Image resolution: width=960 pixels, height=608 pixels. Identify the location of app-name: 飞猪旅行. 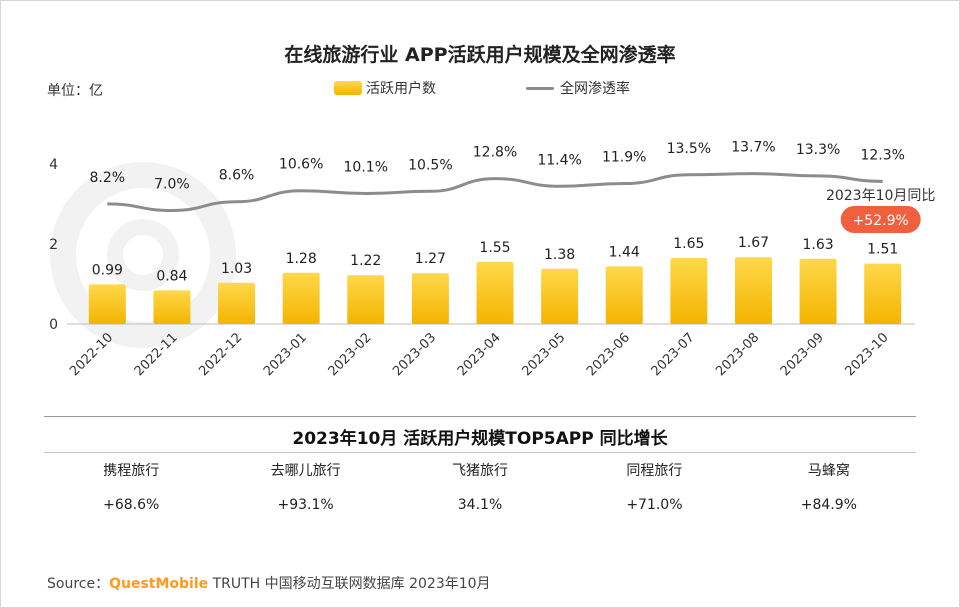
(480, 471).